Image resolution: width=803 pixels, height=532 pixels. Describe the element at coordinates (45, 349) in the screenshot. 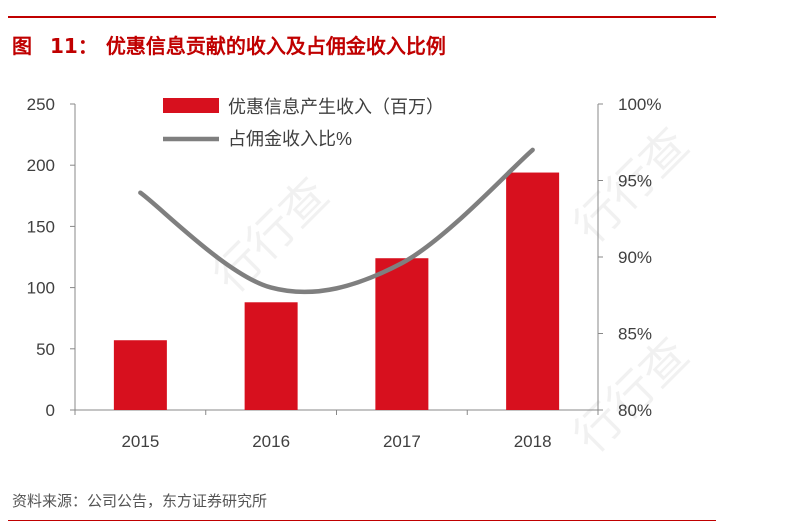

I see `y-tick-label: 50` at that location.